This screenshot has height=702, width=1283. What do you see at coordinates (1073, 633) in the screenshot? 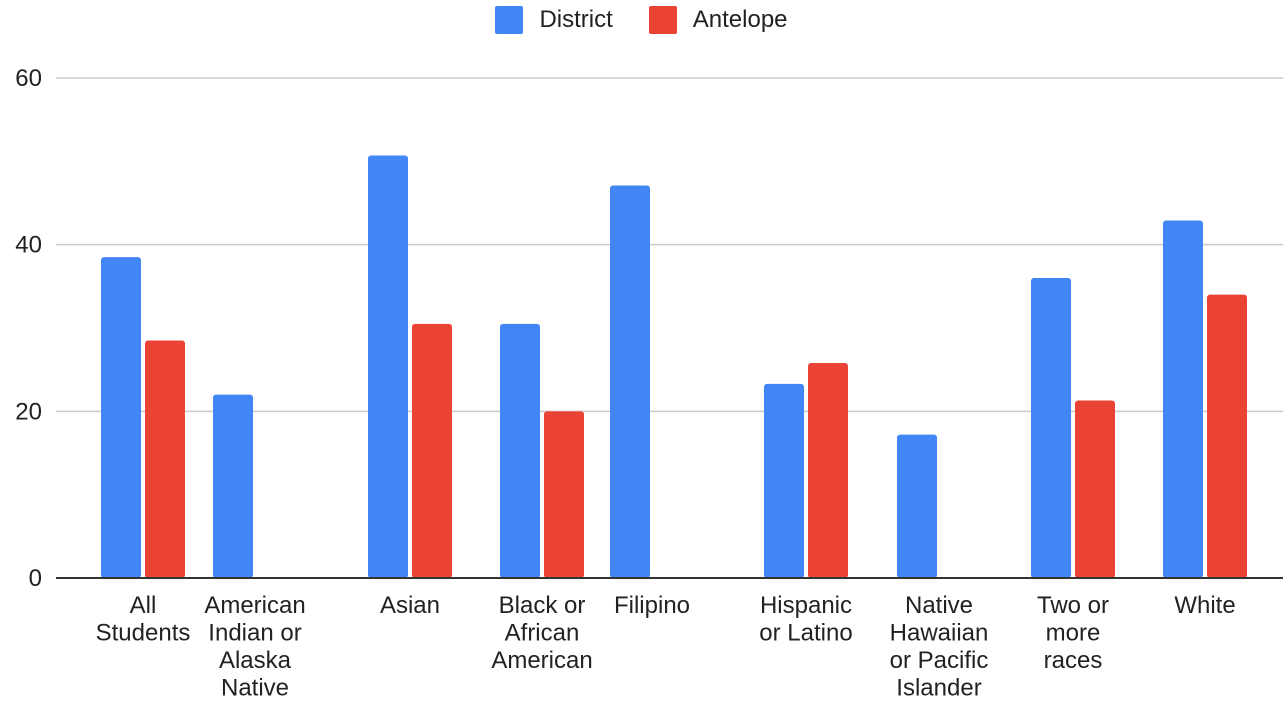
I see `x-tick-label-two-or-more-races: Two or more races` at bounding box center [1073, 633].